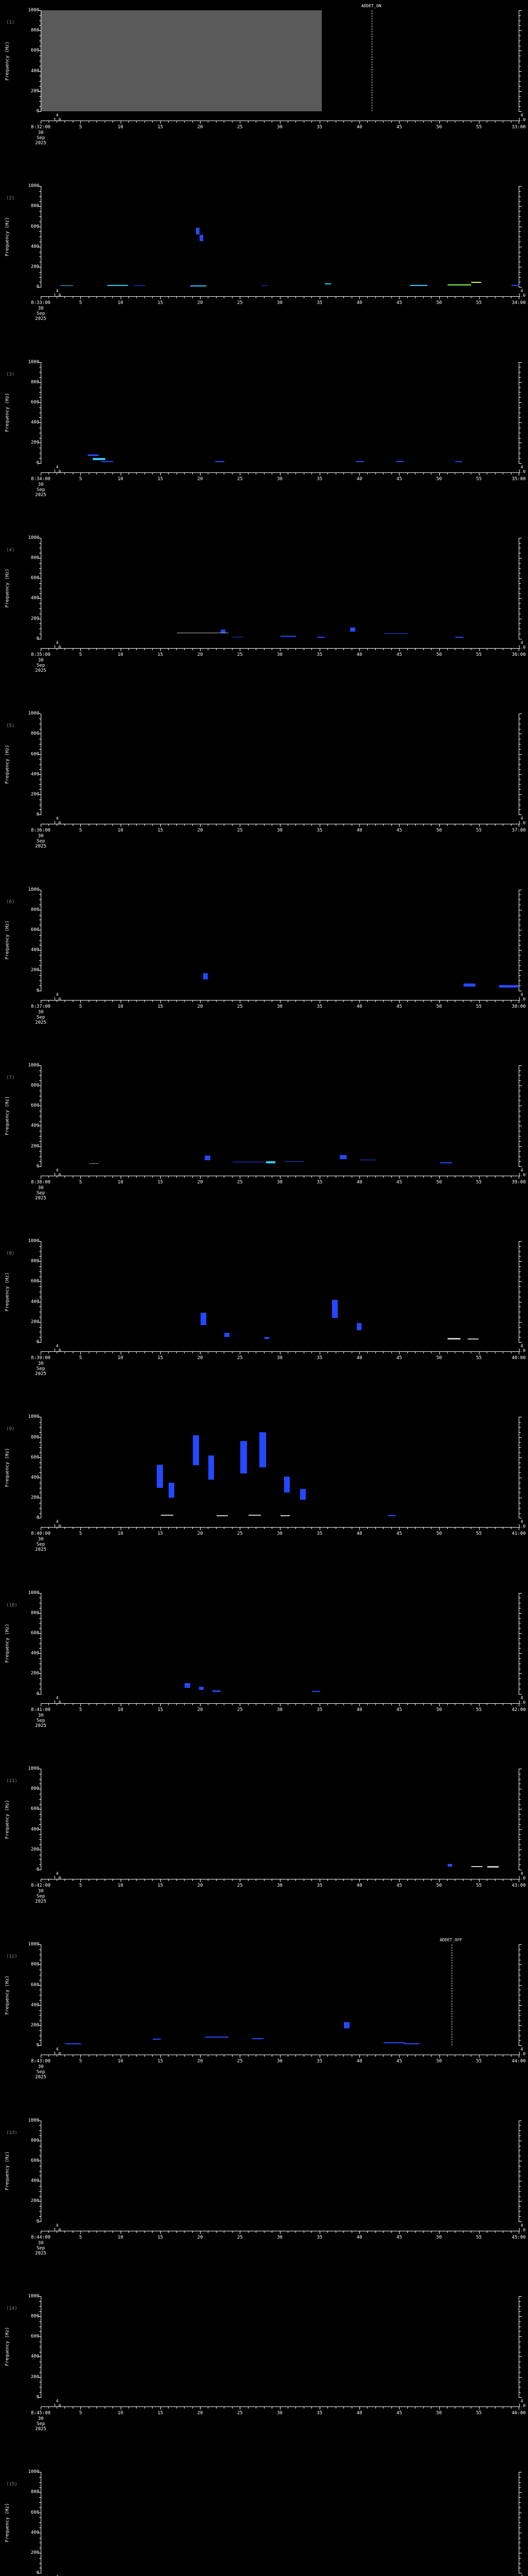 This screenshot has height=2576, width=528. Describe the element at coordinates (519, 1710) in the screenshot. I see `x-tick-label-end: 42:00` at that location.